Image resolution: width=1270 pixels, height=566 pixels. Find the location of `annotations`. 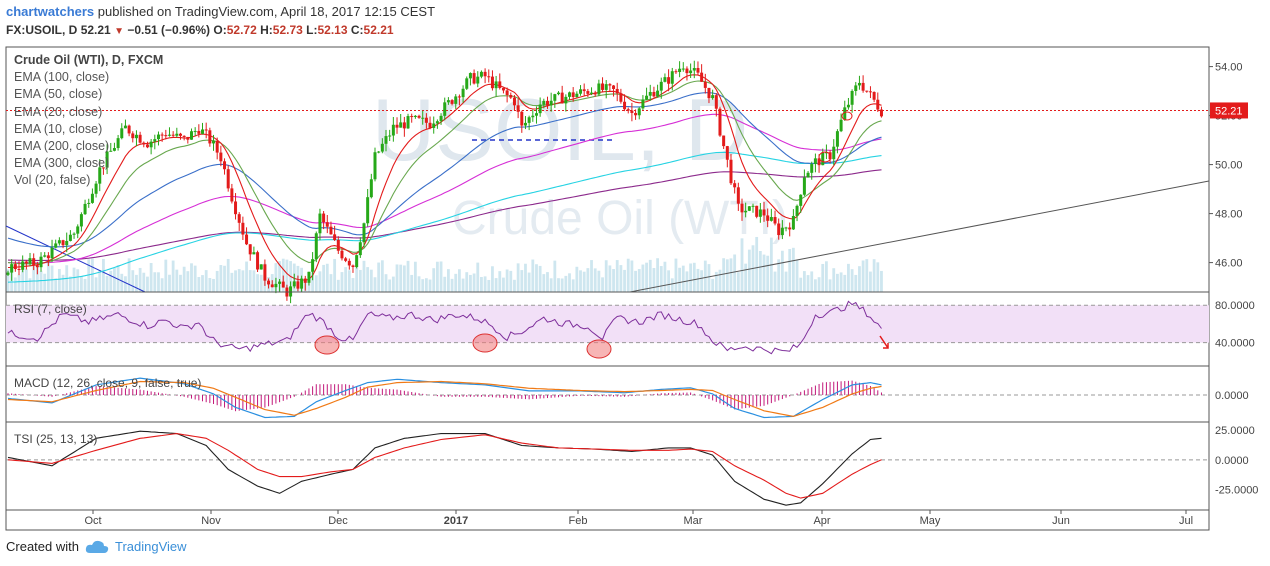

annotations is located at coordinates (835, 137).